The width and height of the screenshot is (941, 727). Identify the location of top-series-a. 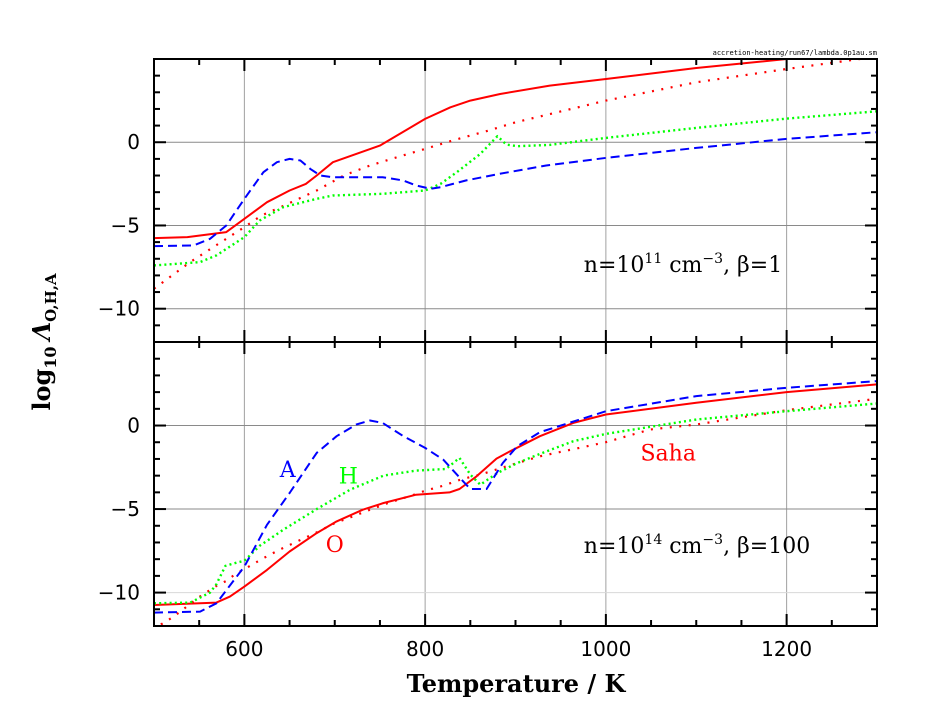
(515, 189).